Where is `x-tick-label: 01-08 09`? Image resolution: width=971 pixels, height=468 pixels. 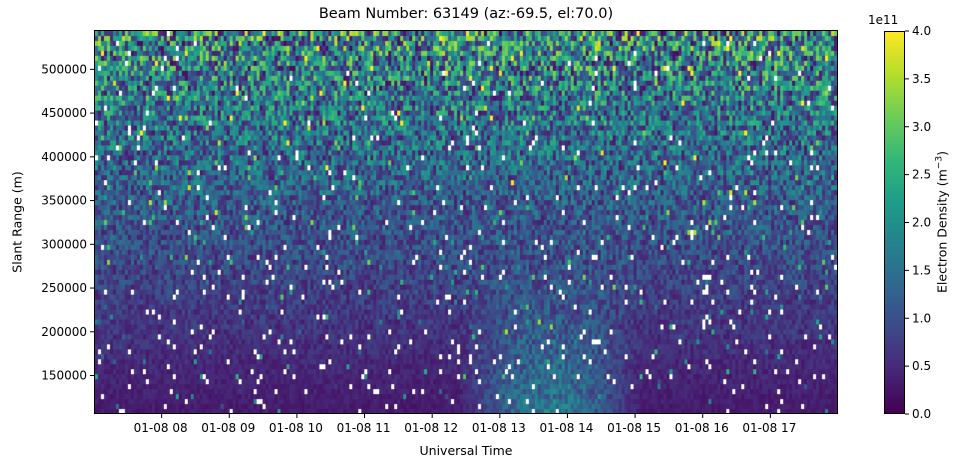
x-tick-label: 01-08 09 is located at coordinates (228, 428).